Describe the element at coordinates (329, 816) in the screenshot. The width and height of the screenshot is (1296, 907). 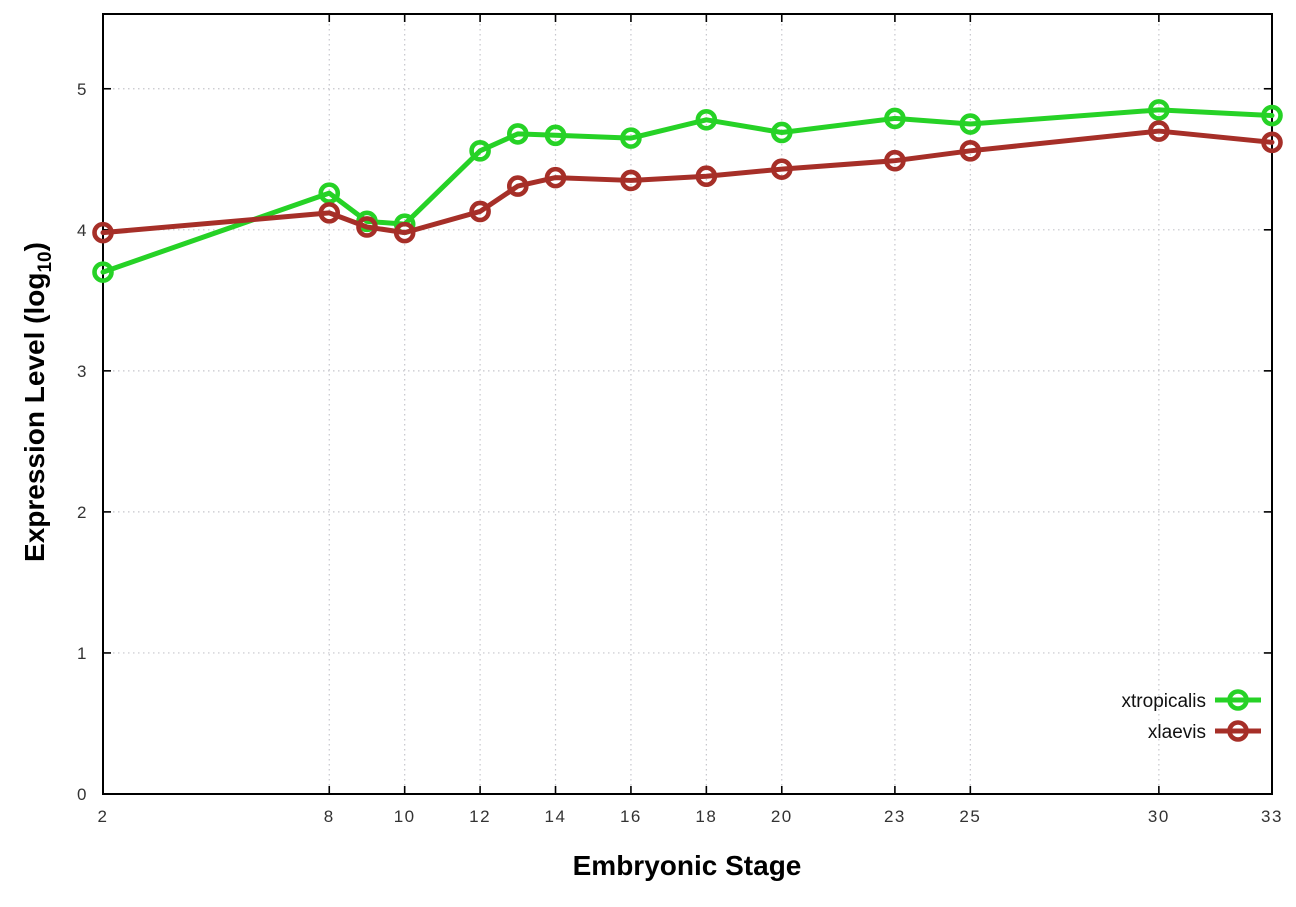
I see `x-tick-label: 8` at that location.